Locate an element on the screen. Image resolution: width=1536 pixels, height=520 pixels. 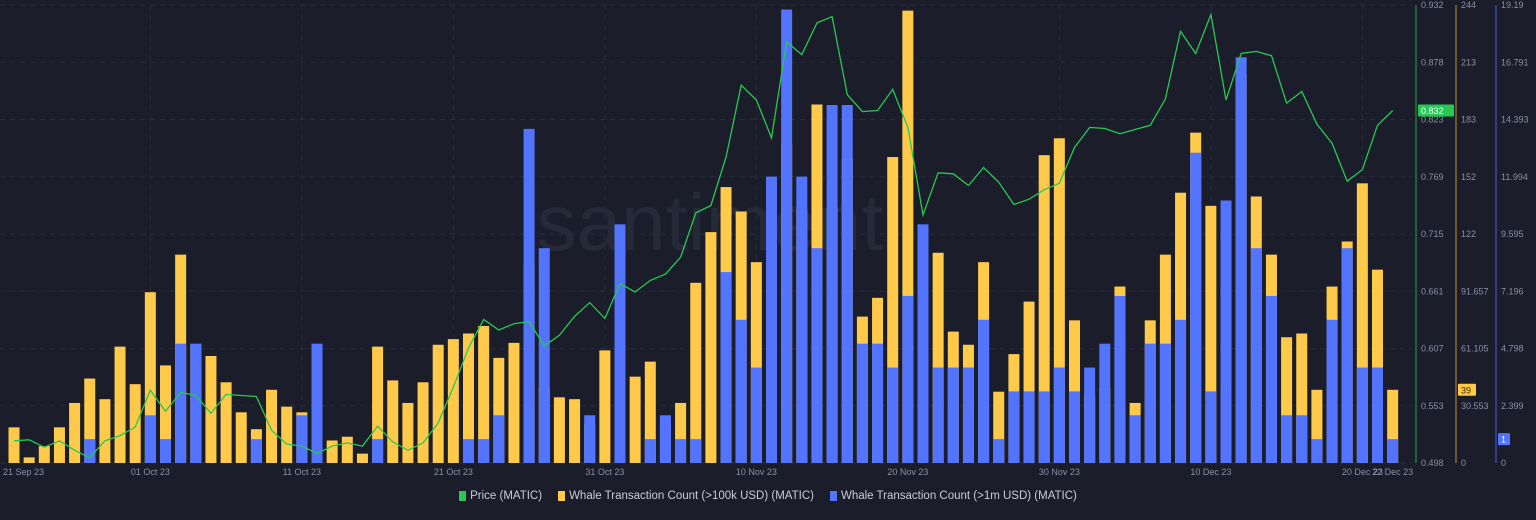
current-value-badge-whale-1m is located at coordinates (1504, 439).